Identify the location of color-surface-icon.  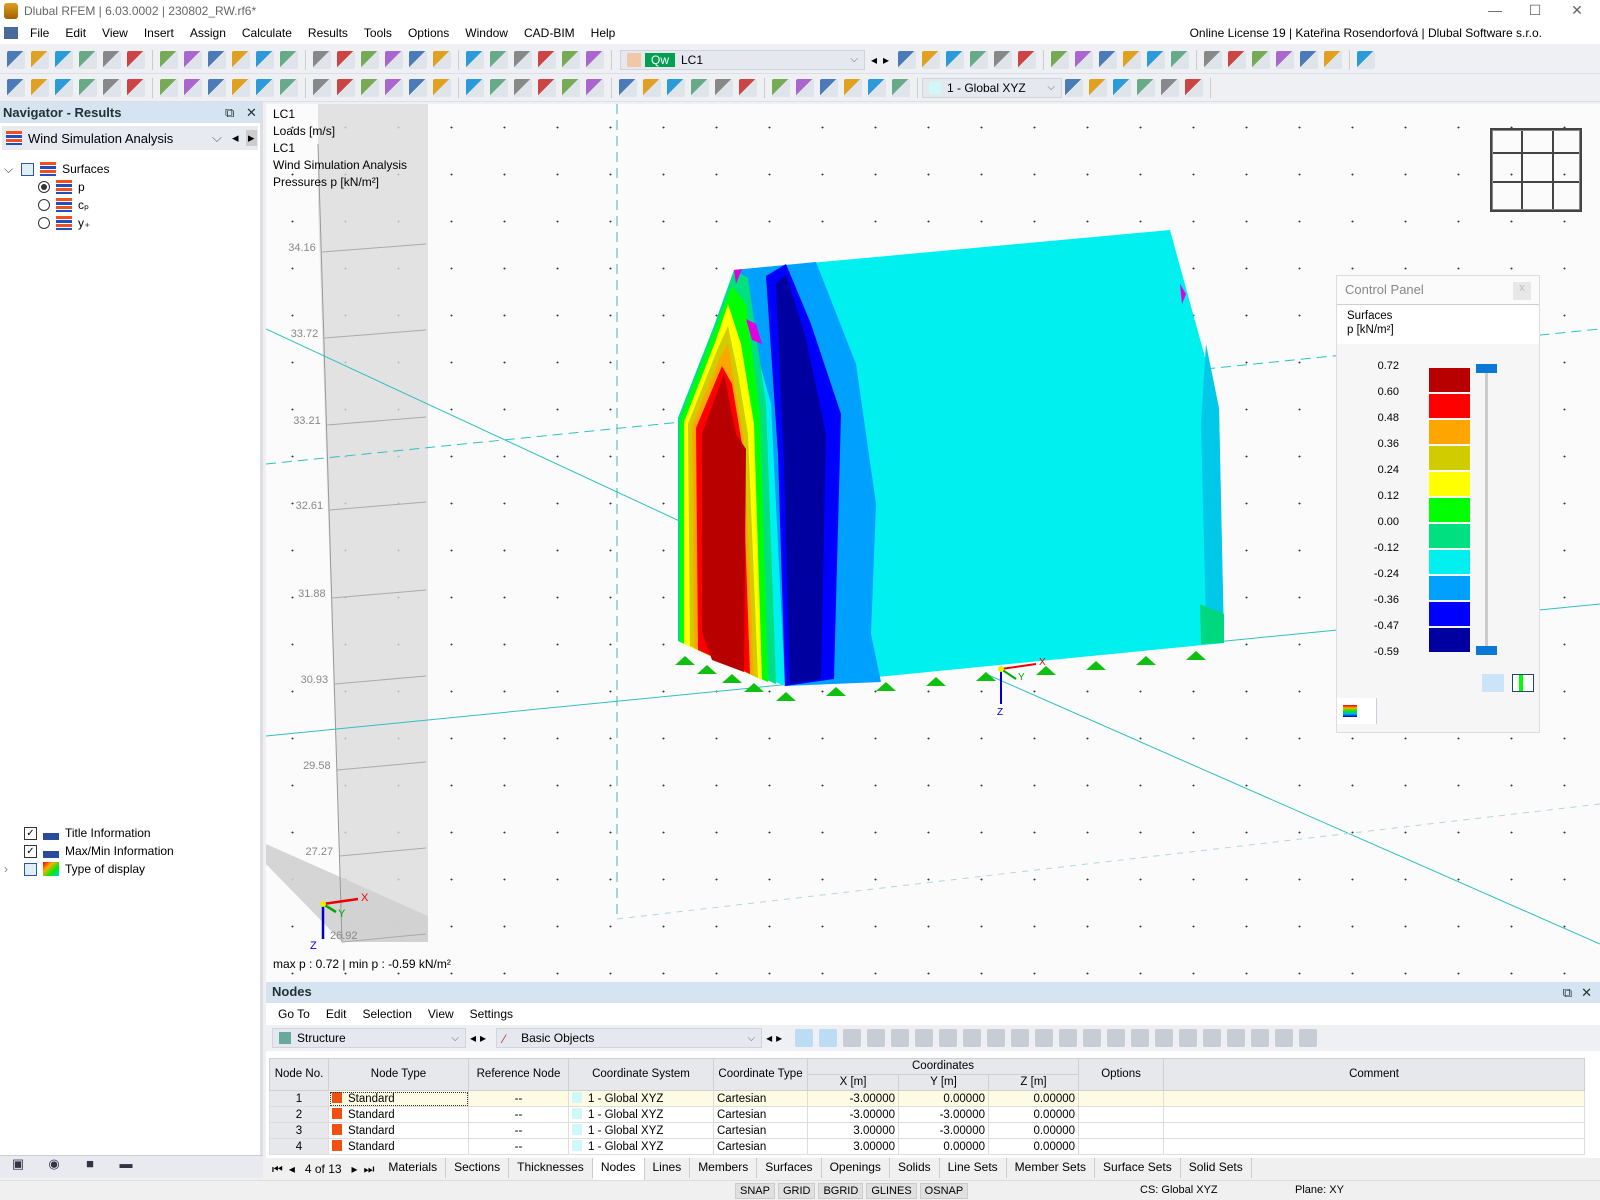
(652, 87).